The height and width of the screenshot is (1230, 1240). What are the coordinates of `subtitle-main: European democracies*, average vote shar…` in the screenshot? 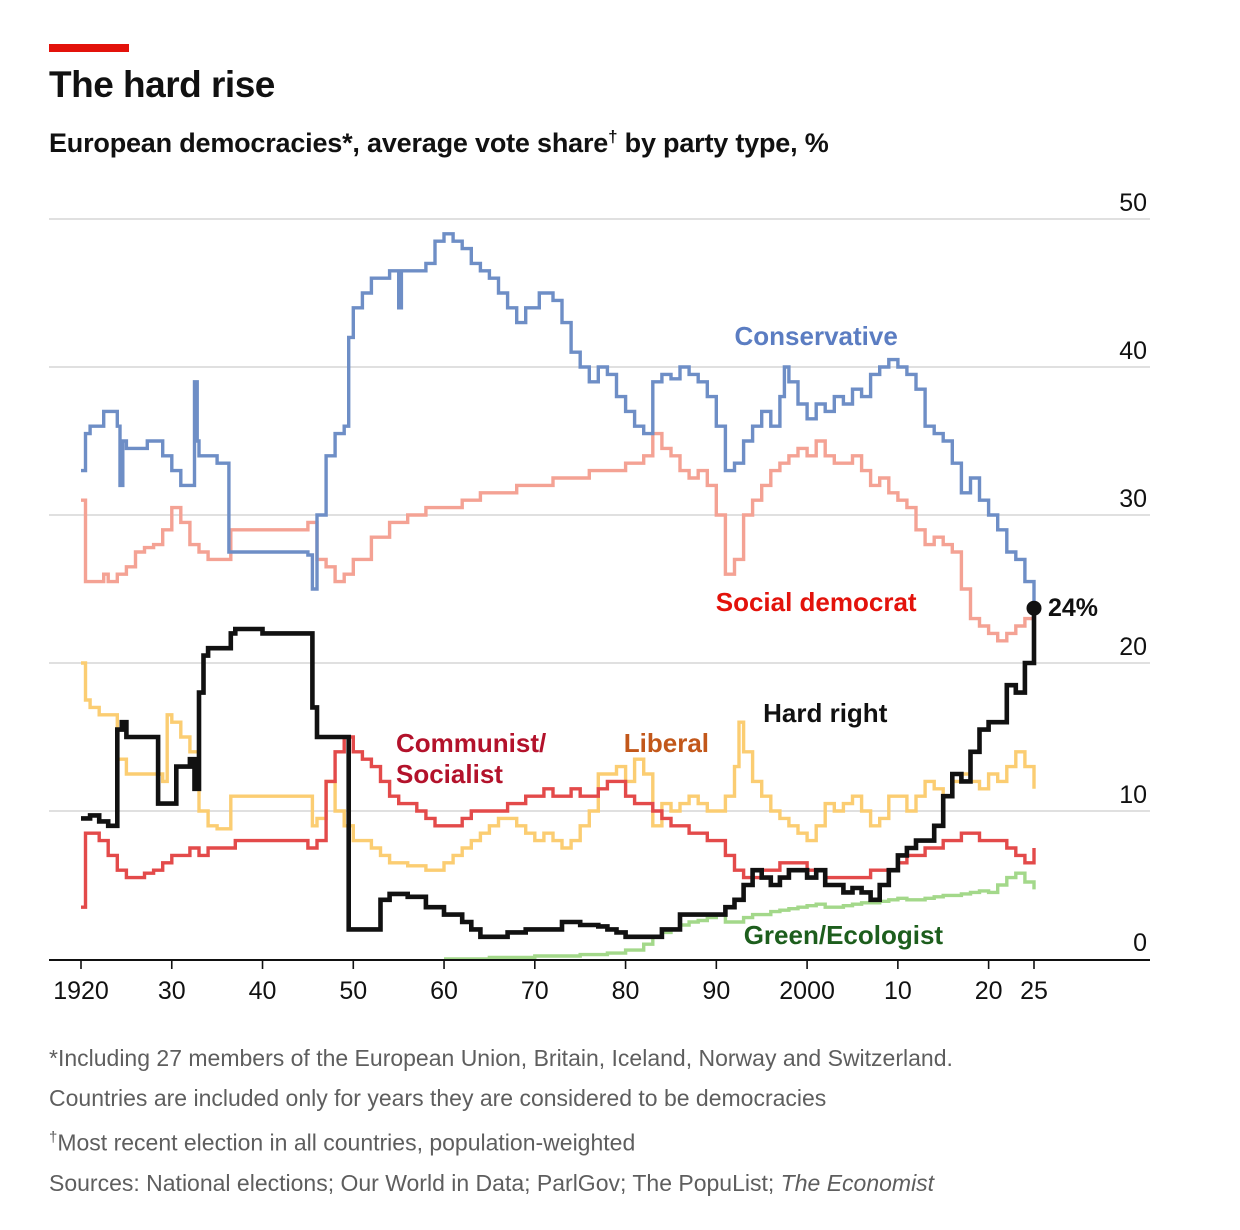 It's located at (329, 143).